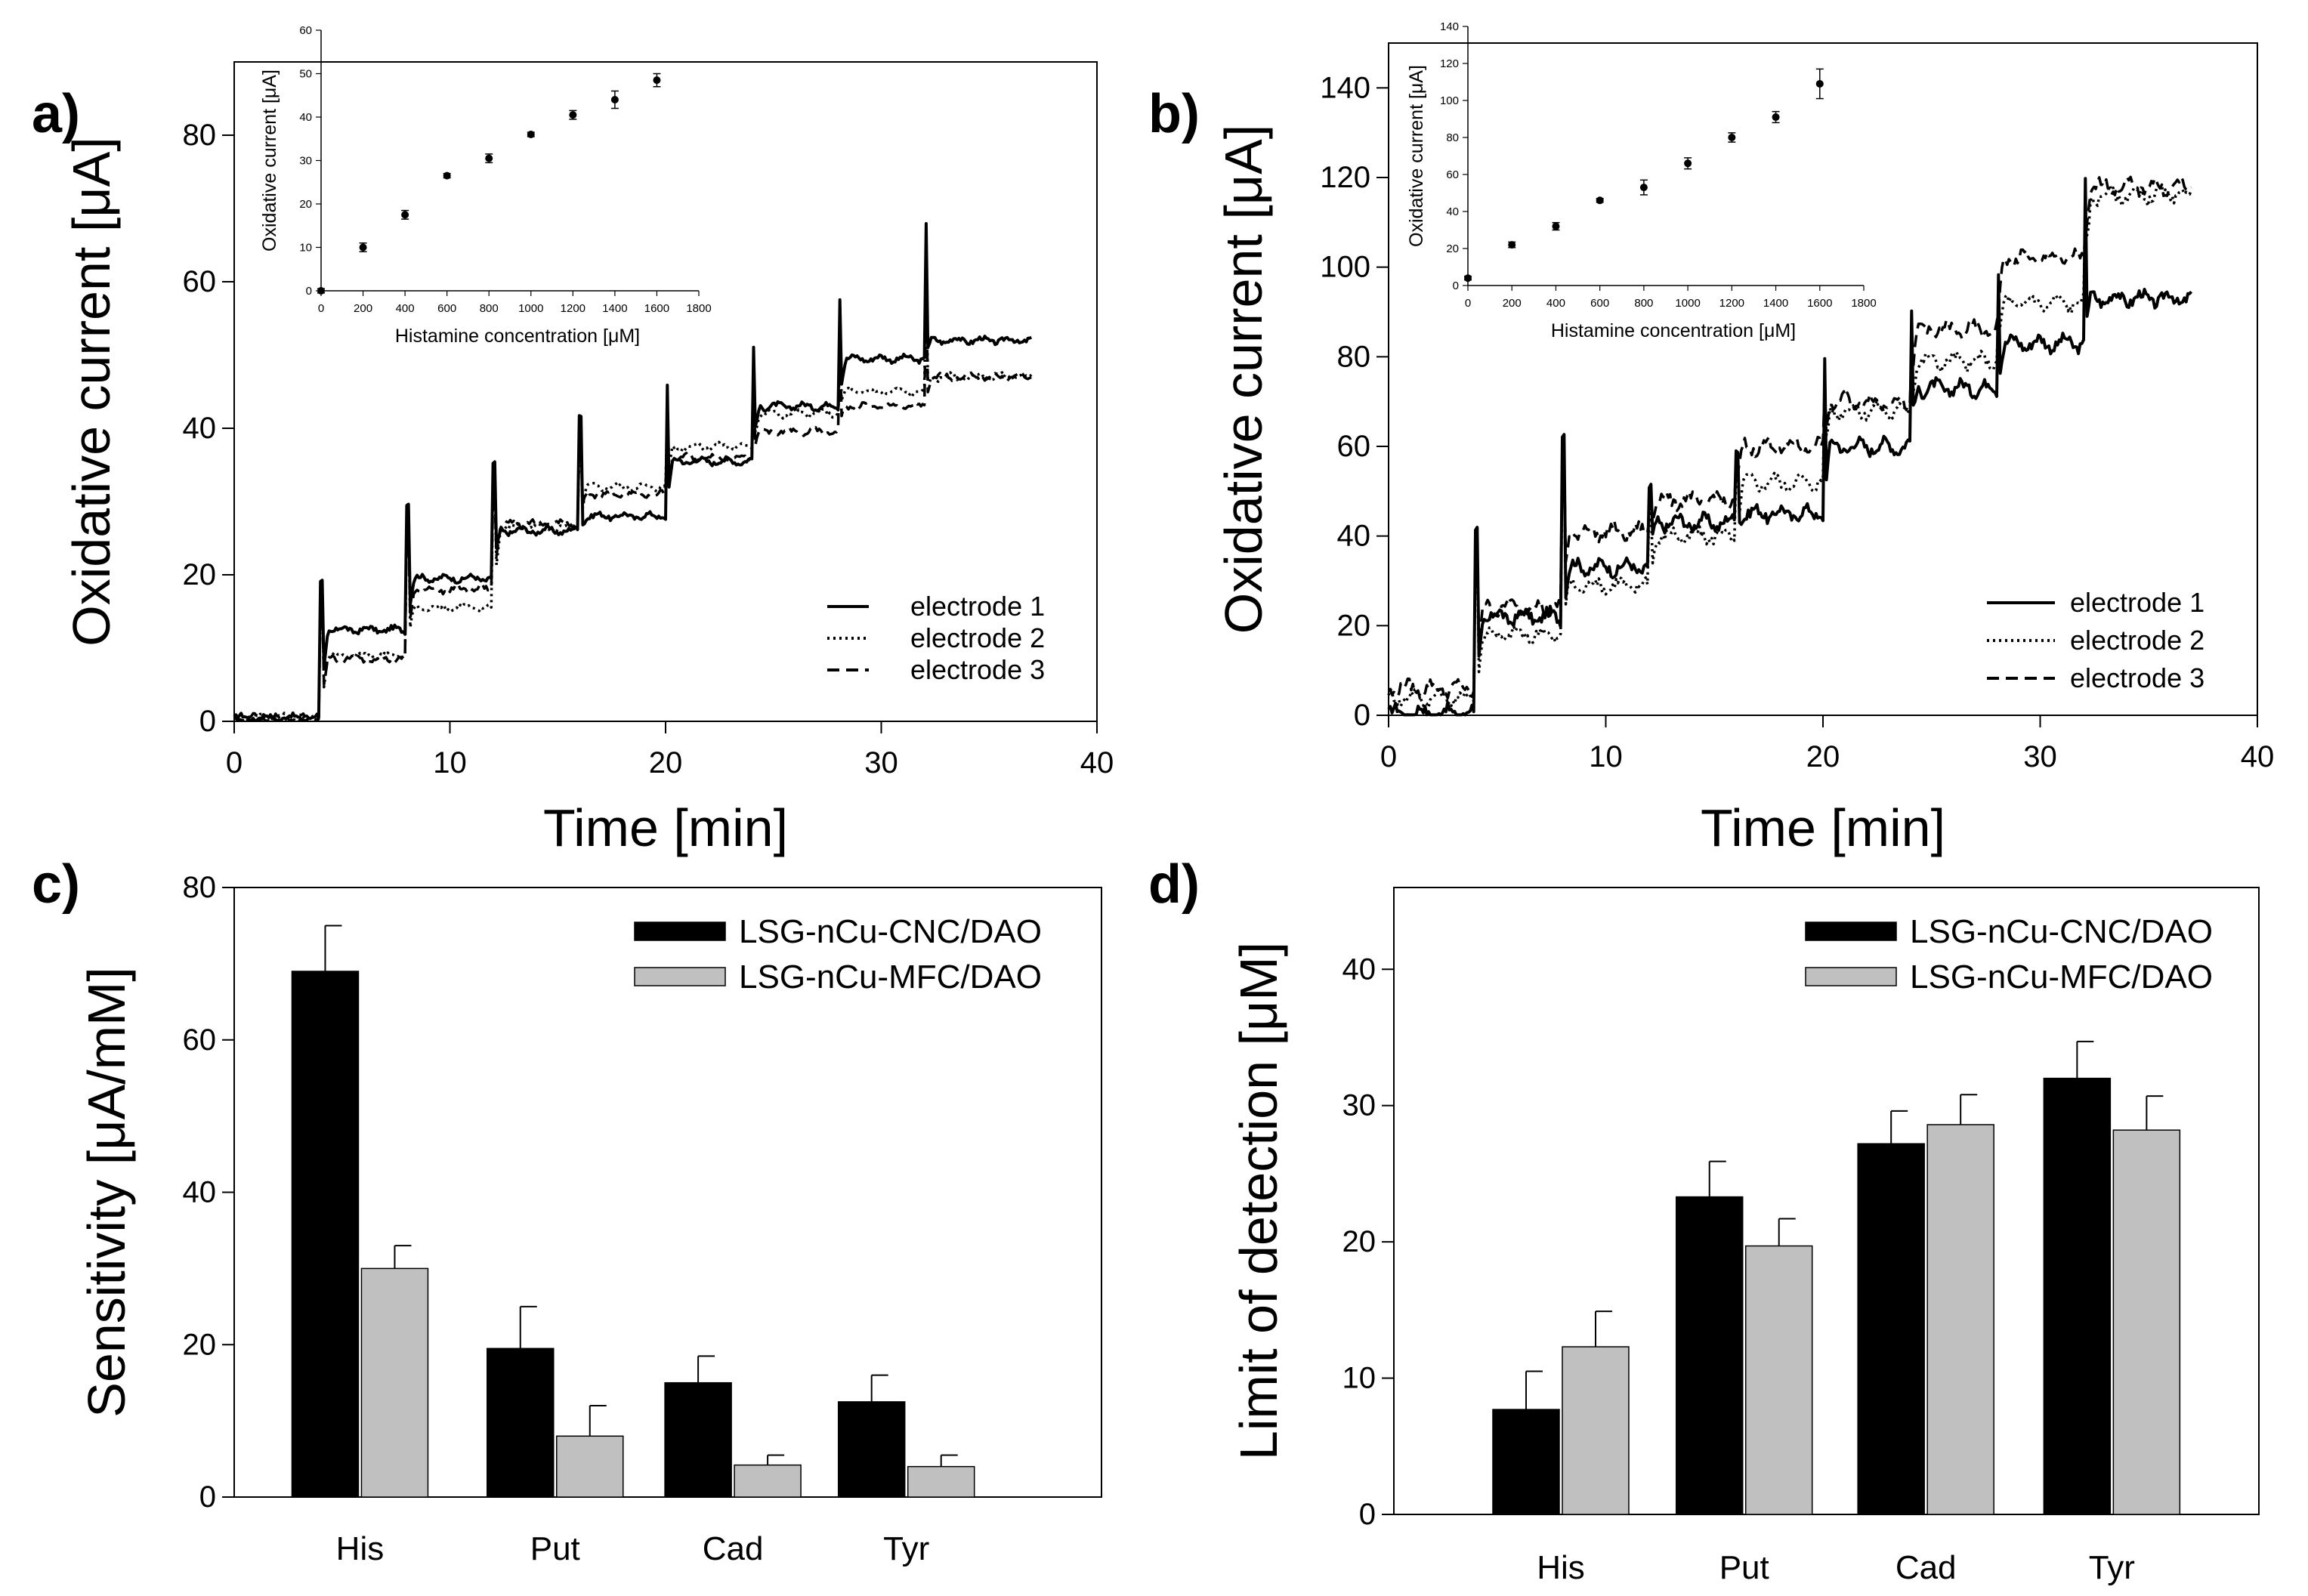 This screenshot has height=1596, width=2308. What do you see at coordinates (1744, 1567) in the screenshot?
I see `category-label: Put` at bounding box center [1744, 1567].